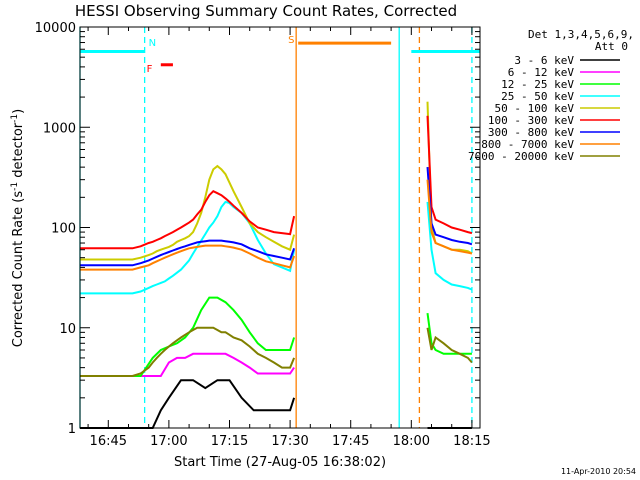  Describe the element at coordinates (63, 229) in the screenshot. I see `y-tick-label-2: 100` at that location.